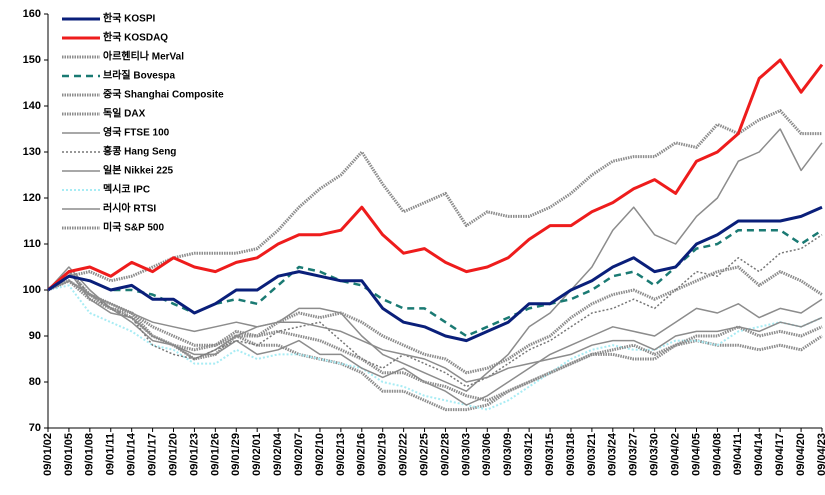 This screenshot has width=825, height=495. I want to click on x-tick-label: 09/04/05, so click(696, 454).